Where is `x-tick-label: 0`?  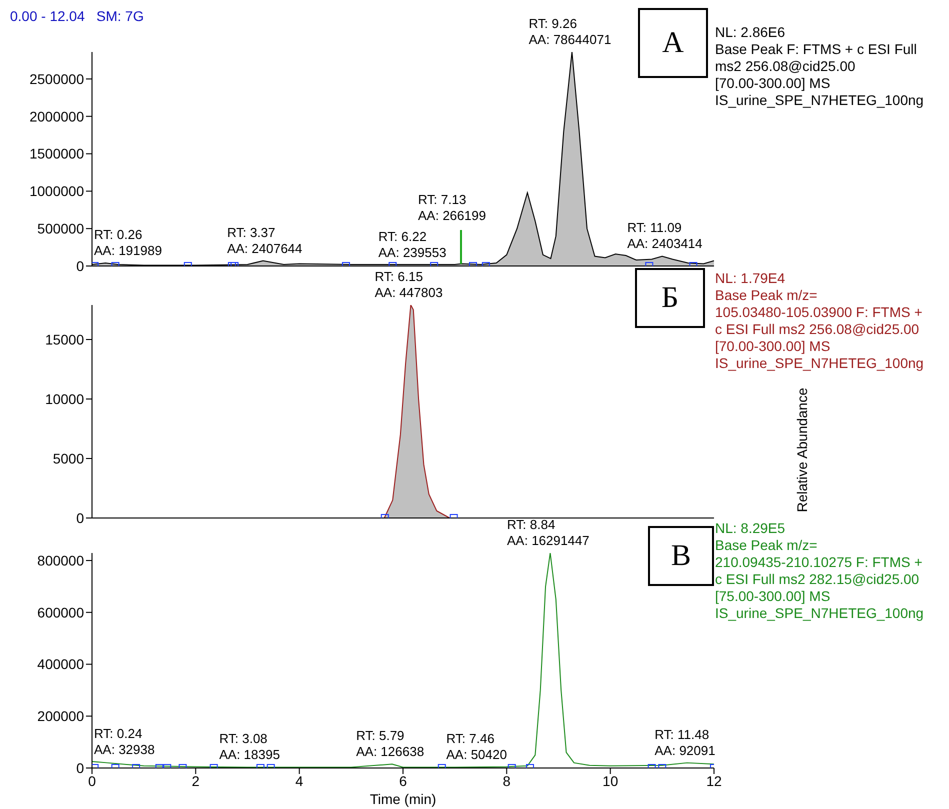
x-tick-label: 0 is located at coordinates (92, 780).